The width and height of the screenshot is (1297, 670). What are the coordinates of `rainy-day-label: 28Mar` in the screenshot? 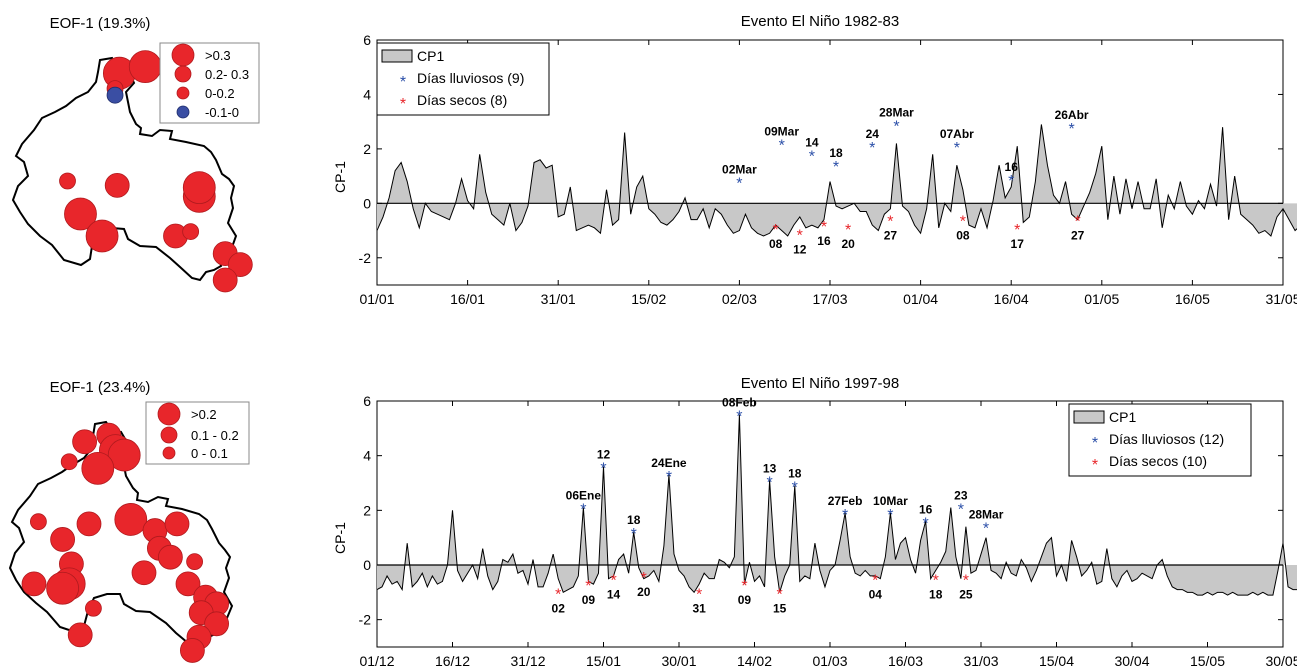 It's located at (896, 112).